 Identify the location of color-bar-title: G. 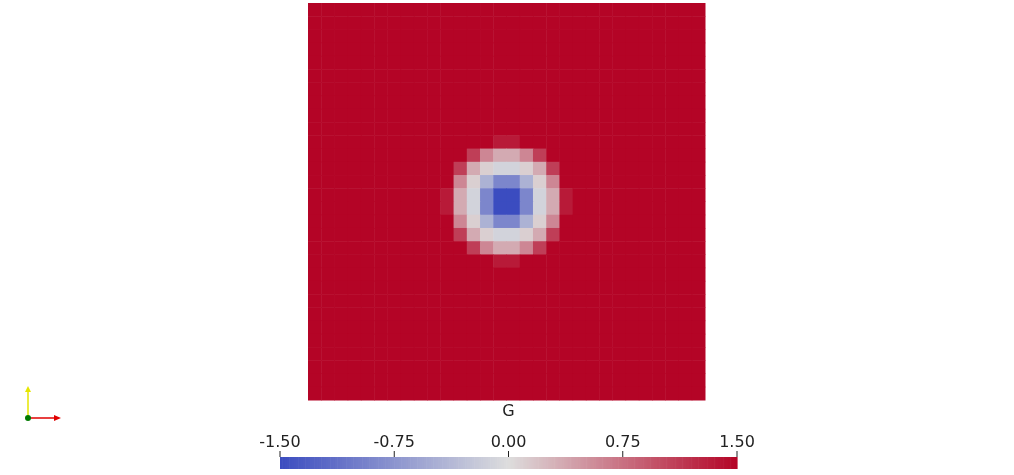
(508, 410).